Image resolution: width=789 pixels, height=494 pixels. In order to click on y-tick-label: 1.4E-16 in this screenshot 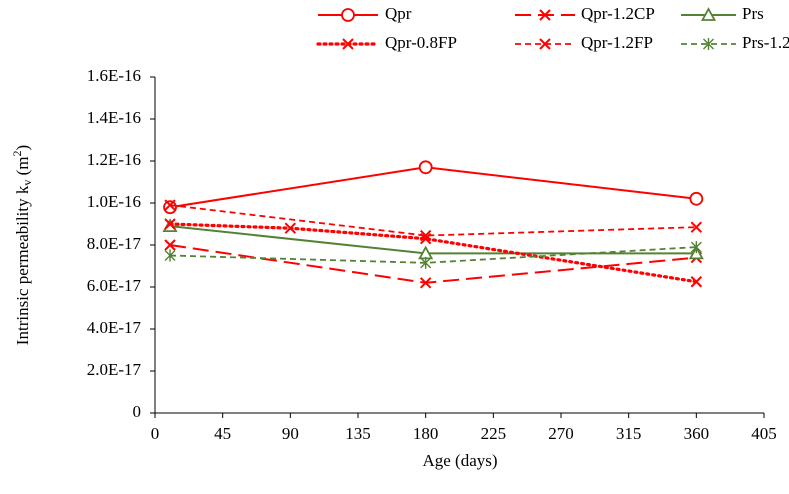, I will do `click(114, 117)`.